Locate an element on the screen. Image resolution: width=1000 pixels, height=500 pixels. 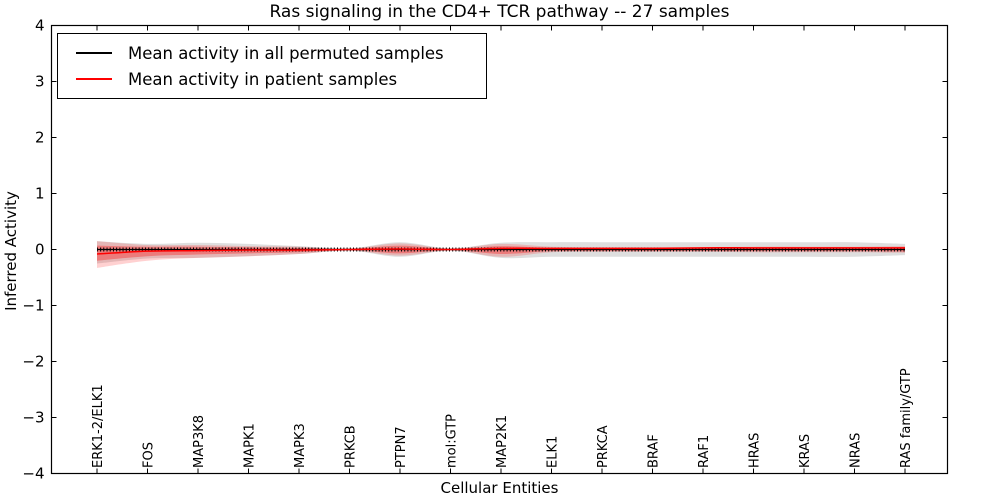
y-tick-label: −1 is located at coordinates (33, 306).